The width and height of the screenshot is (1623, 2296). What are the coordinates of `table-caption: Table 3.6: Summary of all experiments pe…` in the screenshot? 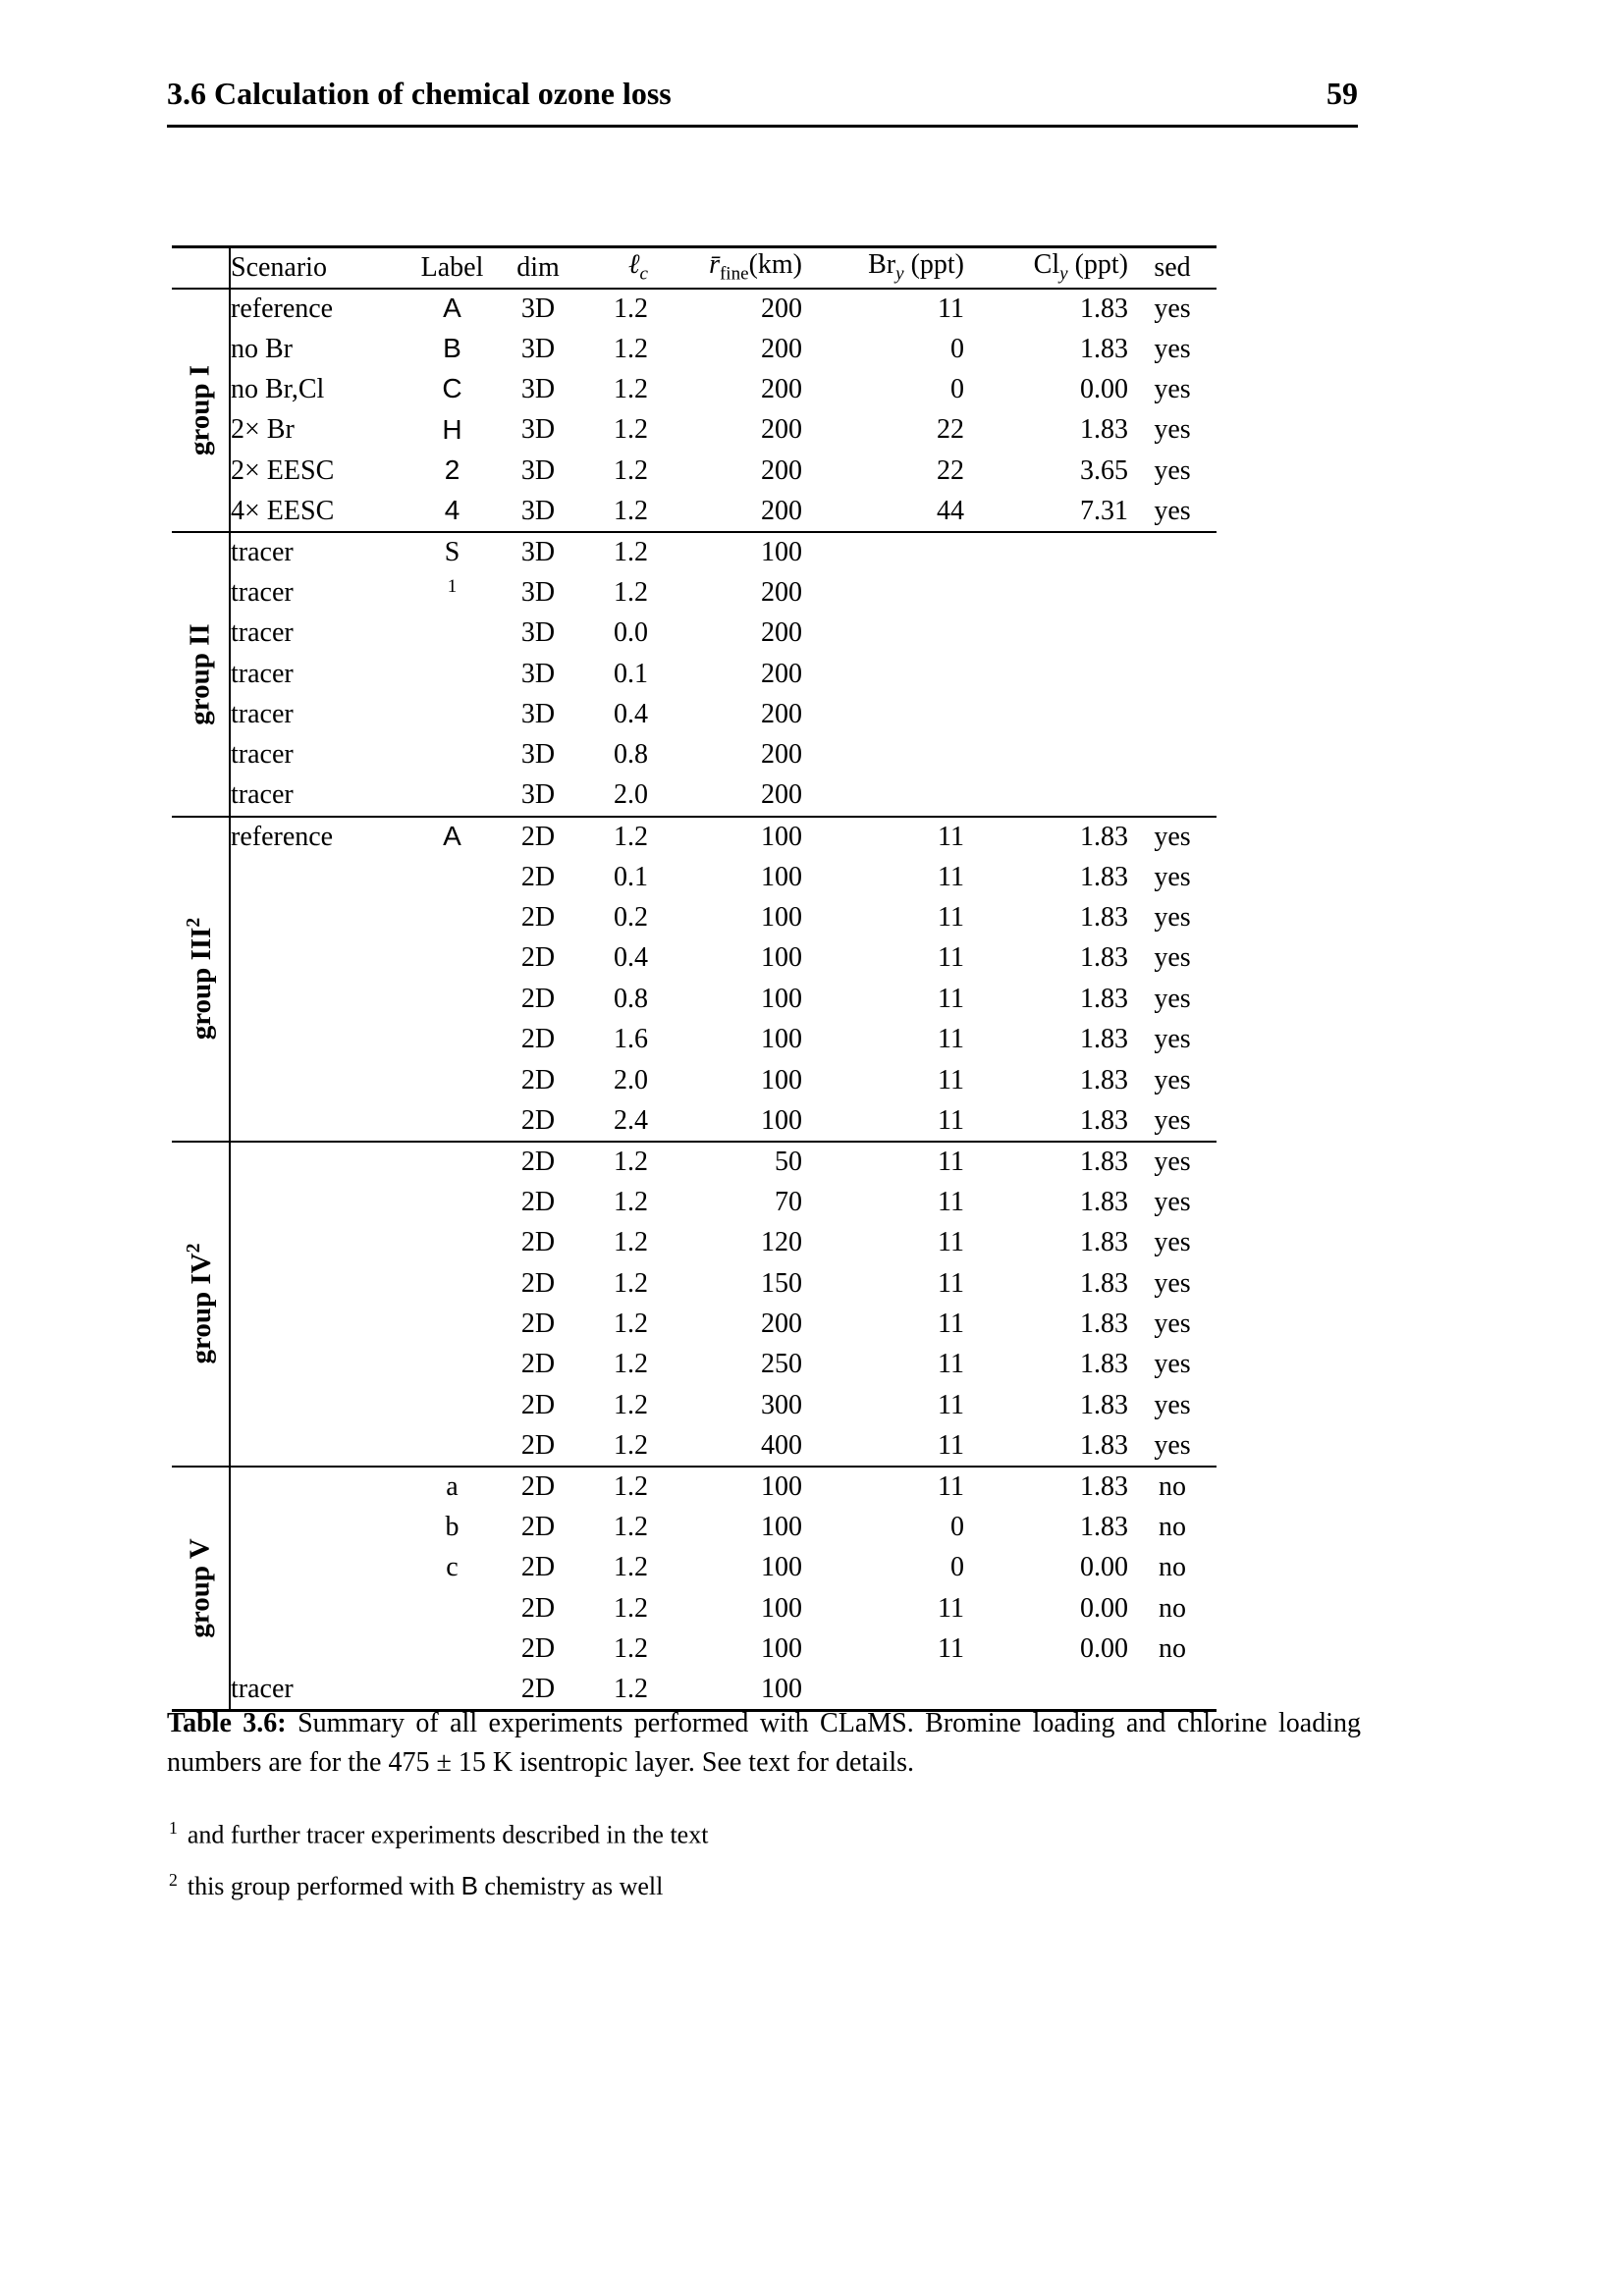 It's located at (764, 1743).